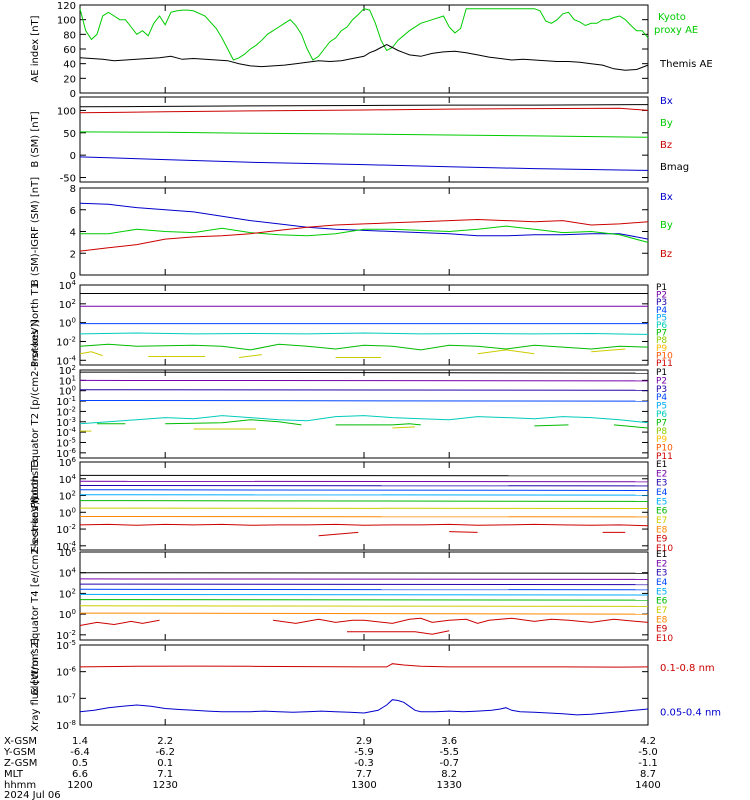 Image resolution: width=750 pixels, height=800 pixels. Describe the element at coordinates (66, 672) in the screenshot. I see `panel-8-ytick-label: 10-6` at that location.